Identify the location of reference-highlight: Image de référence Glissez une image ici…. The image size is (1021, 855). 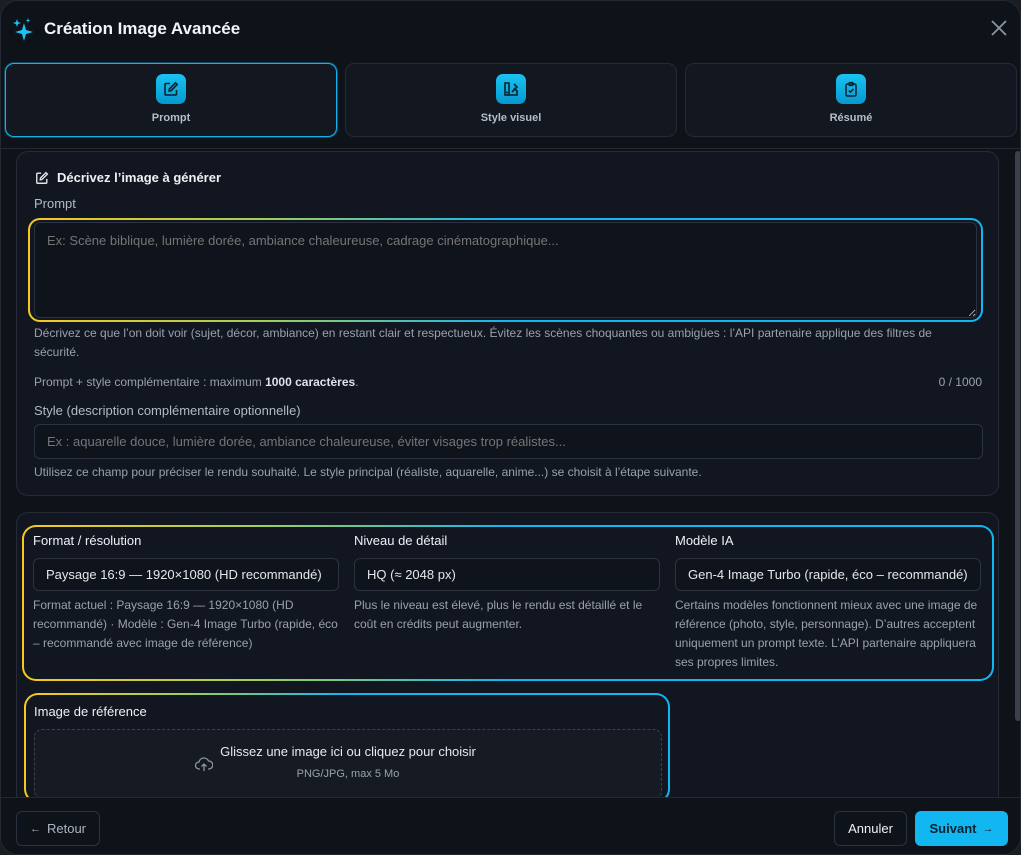
(347, 745).